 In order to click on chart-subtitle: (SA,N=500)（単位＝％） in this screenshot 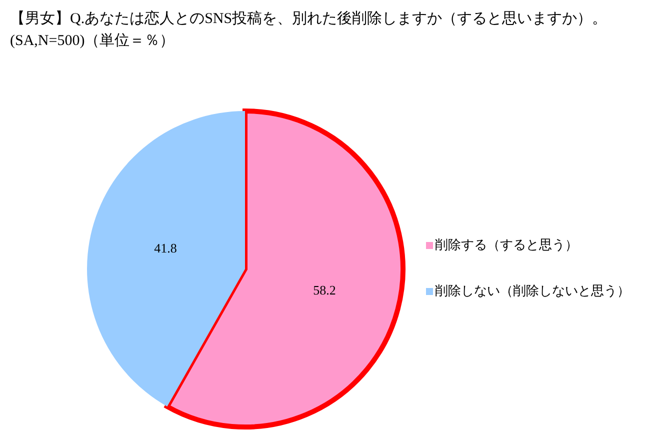, I will do `click(92, 41)`.